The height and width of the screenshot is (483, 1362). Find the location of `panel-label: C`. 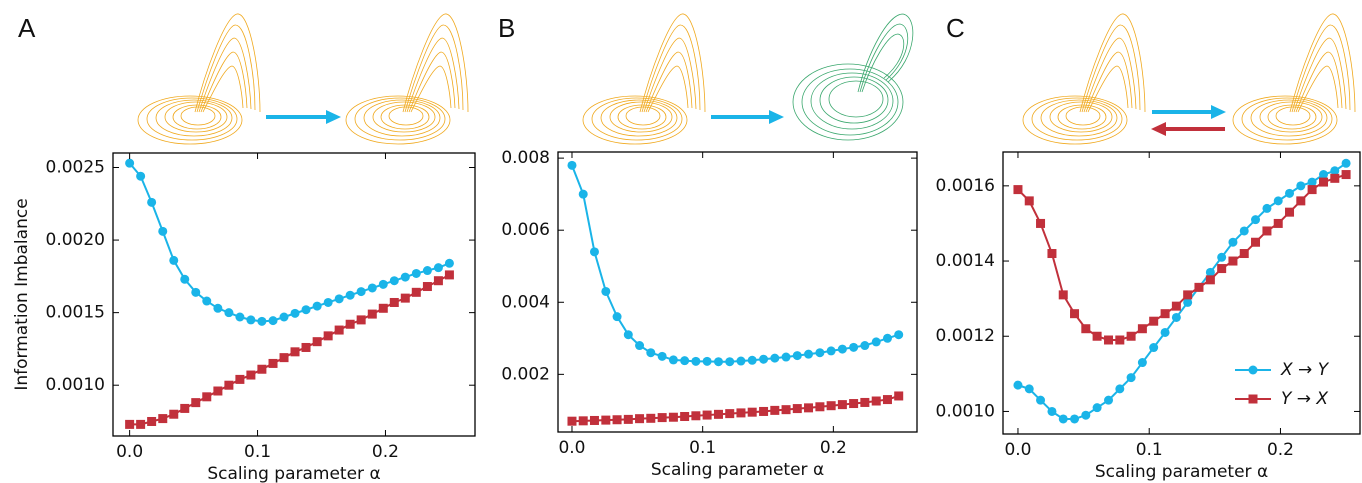

panel-label: C is located at coordinates (955, 28).